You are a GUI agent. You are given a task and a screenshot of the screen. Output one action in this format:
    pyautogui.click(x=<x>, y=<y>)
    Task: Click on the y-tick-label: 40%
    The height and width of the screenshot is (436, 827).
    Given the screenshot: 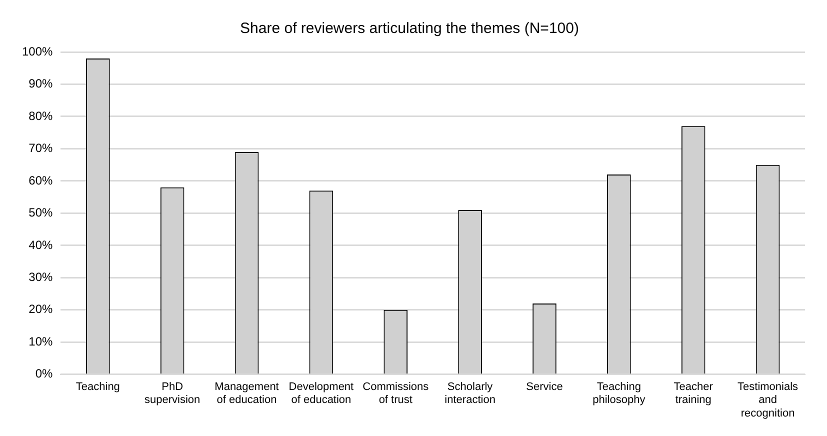 What is the action you would take?
    pyautogui.click(x=41, y=245)
    